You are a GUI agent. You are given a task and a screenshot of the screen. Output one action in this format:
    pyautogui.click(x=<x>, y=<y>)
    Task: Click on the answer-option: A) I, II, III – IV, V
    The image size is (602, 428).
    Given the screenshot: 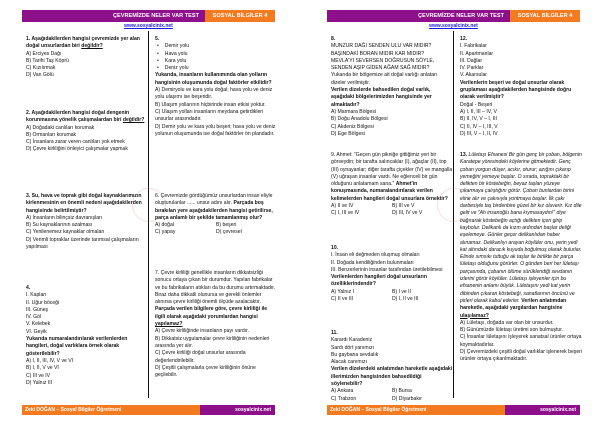 What is the action you would take?
    pyautogui.click(x=478, y=111)
    